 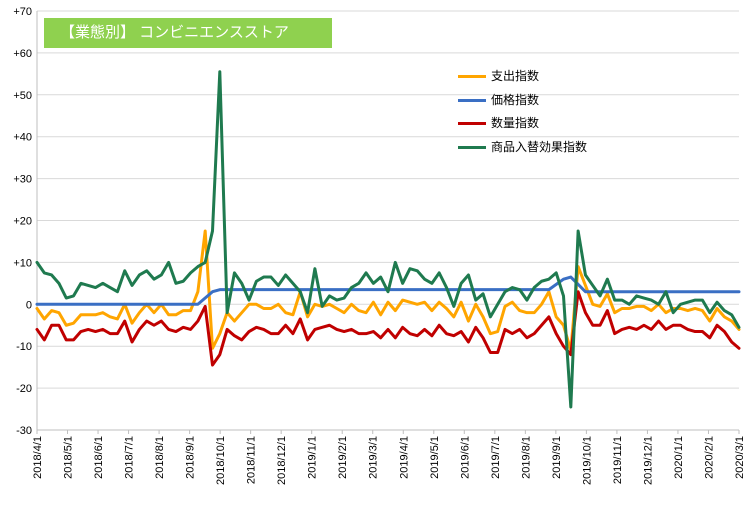 What do you see at coordinates (515, 99) in the screenshot?
I see `legend-label-price: 価格指数` at bounding box center [515, 99].